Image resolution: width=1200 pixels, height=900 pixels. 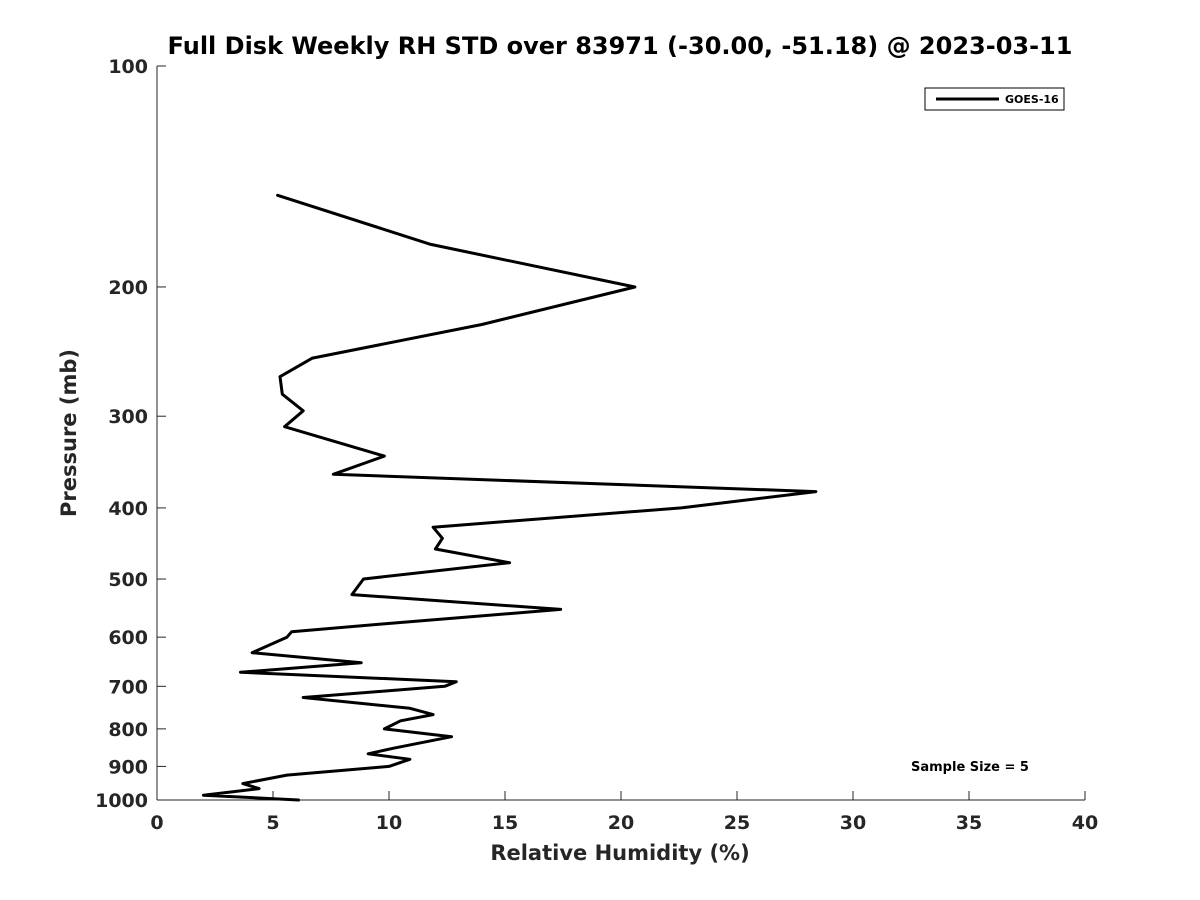 I want to click on x-tick-label: 25, so click(x=737, y=823).